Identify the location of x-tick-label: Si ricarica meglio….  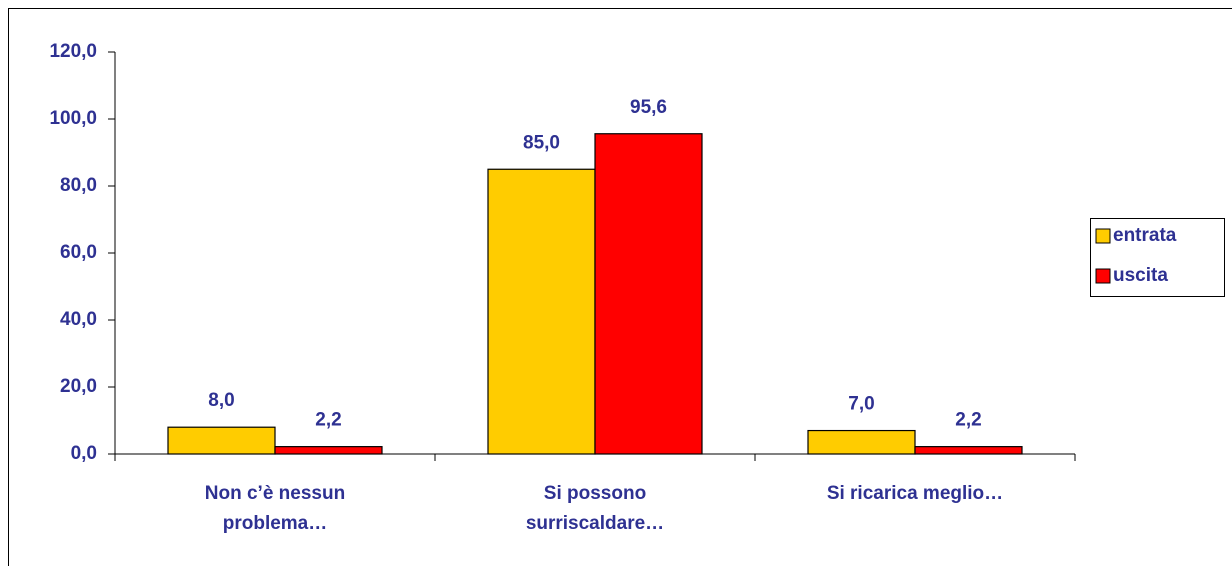
(915, 493).